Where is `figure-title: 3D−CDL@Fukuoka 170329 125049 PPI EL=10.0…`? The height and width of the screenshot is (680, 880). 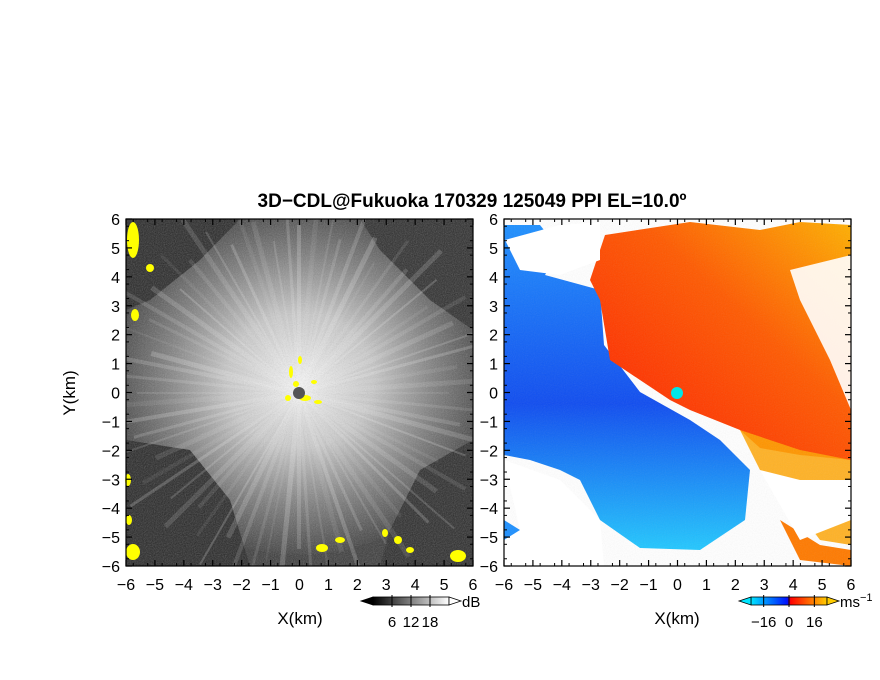 figure-title: 3D−CDL@Fukuoka 170329 125049 PPI EL=10.0… is located at coordinates (472, 201).